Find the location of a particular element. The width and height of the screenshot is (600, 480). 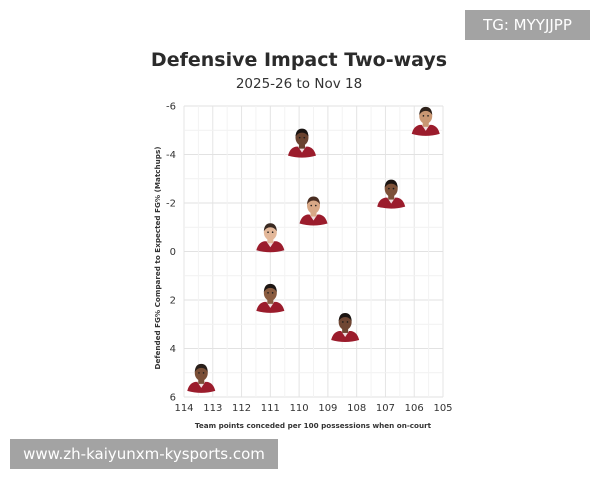

y-tick-label: -6 is located at coordinates (171, 107).